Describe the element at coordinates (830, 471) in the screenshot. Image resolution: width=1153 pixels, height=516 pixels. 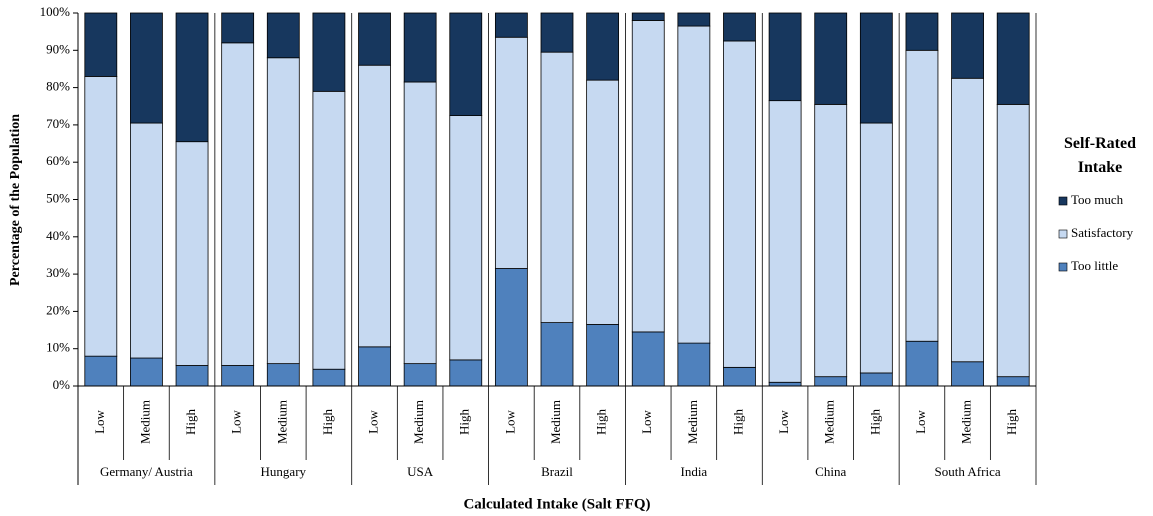
I see `group-label: China` at that location.